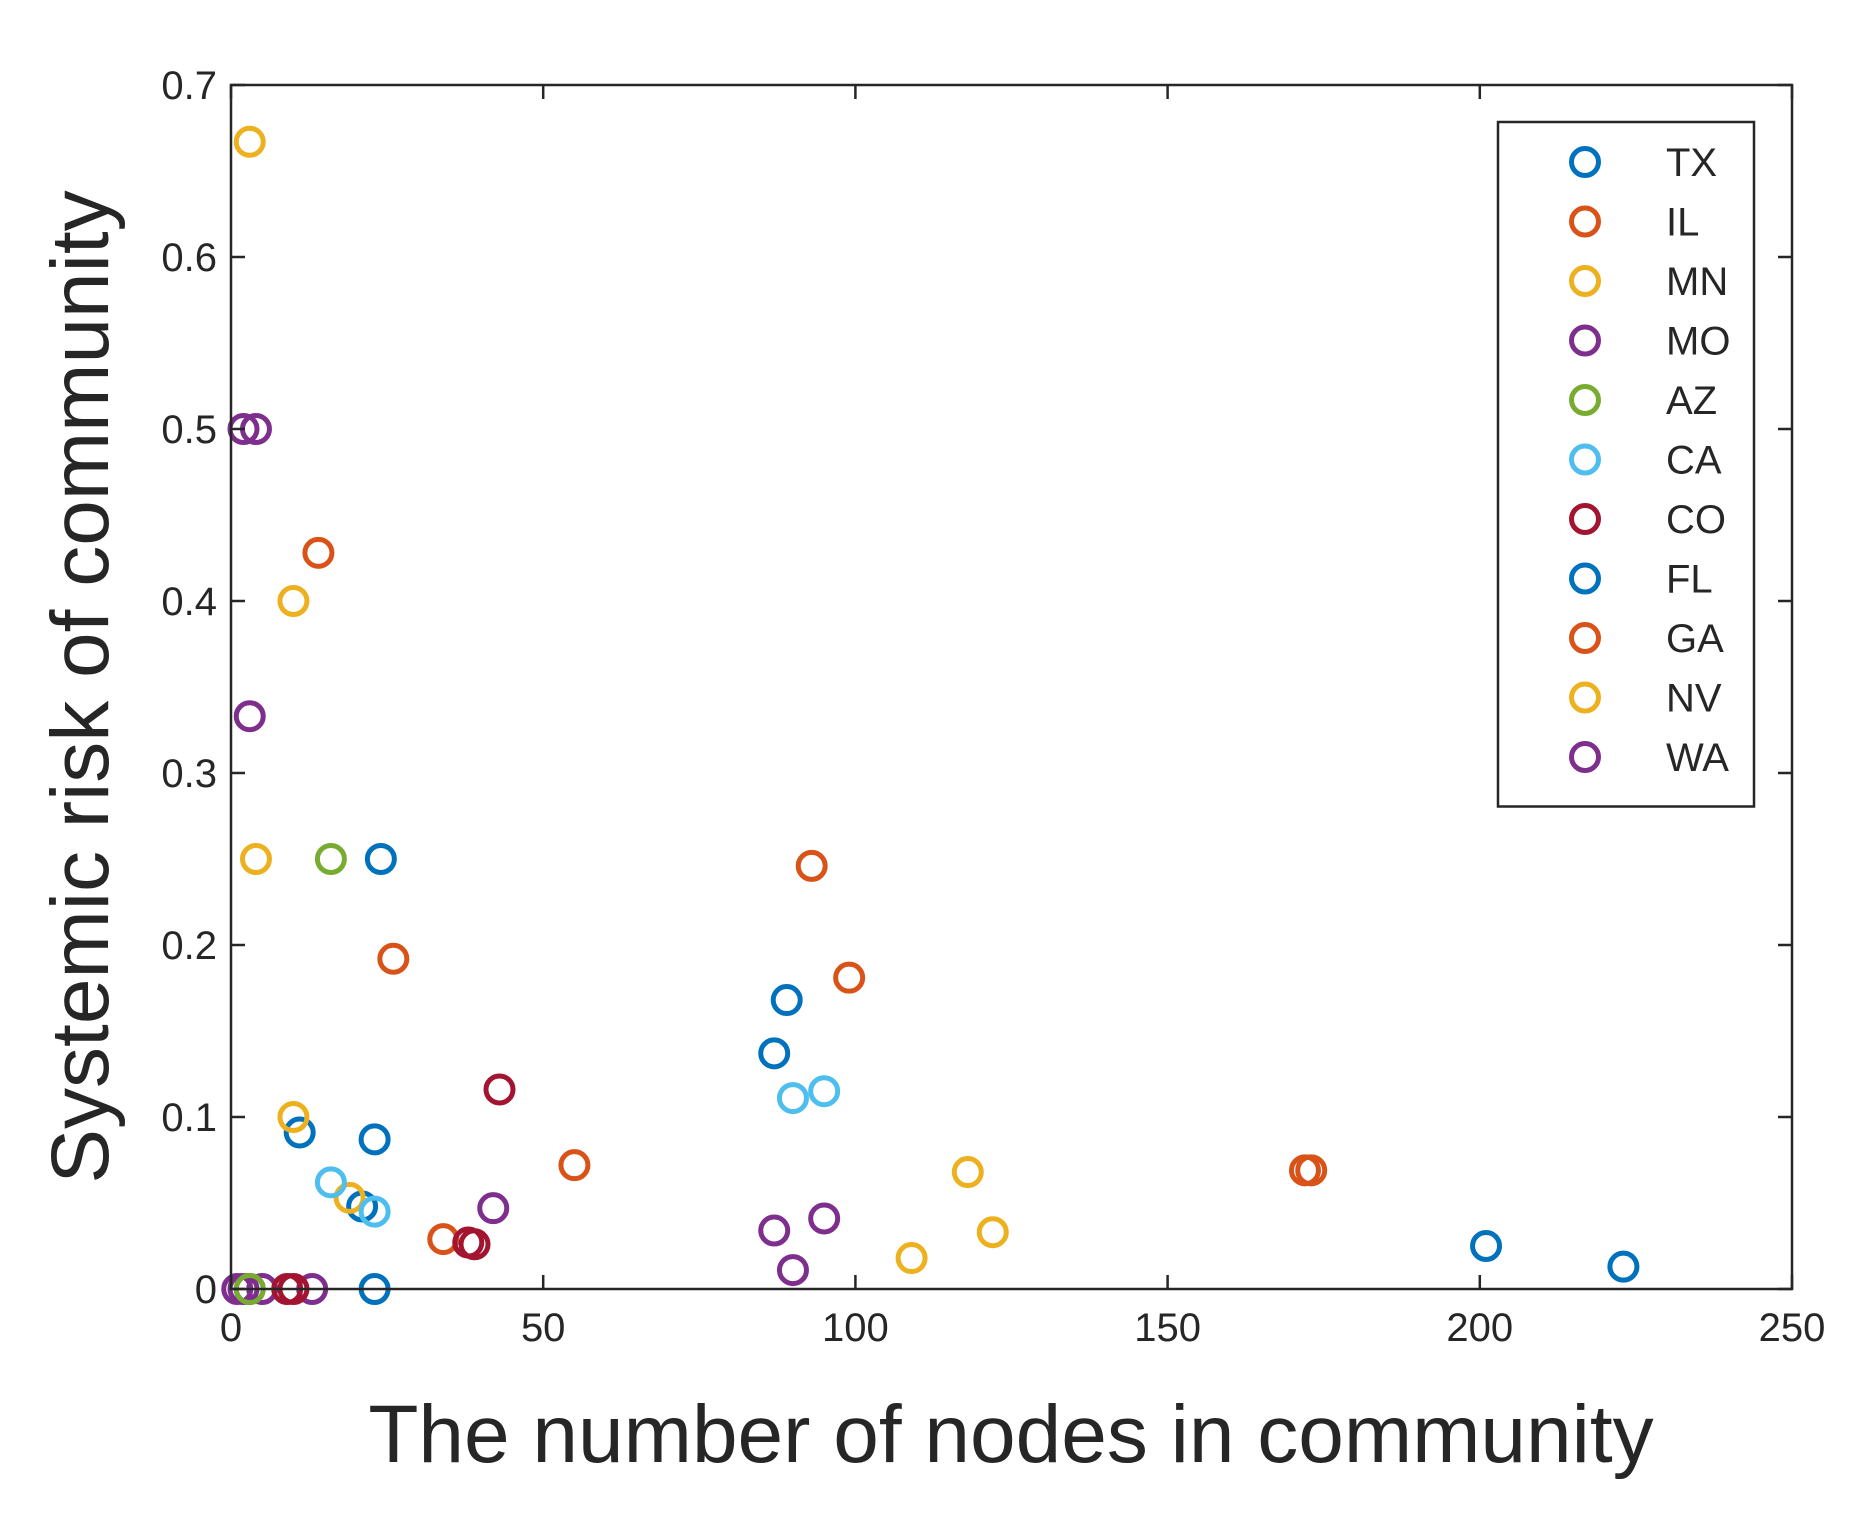 Image resolution: width=1862 pixels, height=1518 pixels. Describe the element at coordinates (1585, 162) in the screenshot. I see `legend-marker-tx` at that location.